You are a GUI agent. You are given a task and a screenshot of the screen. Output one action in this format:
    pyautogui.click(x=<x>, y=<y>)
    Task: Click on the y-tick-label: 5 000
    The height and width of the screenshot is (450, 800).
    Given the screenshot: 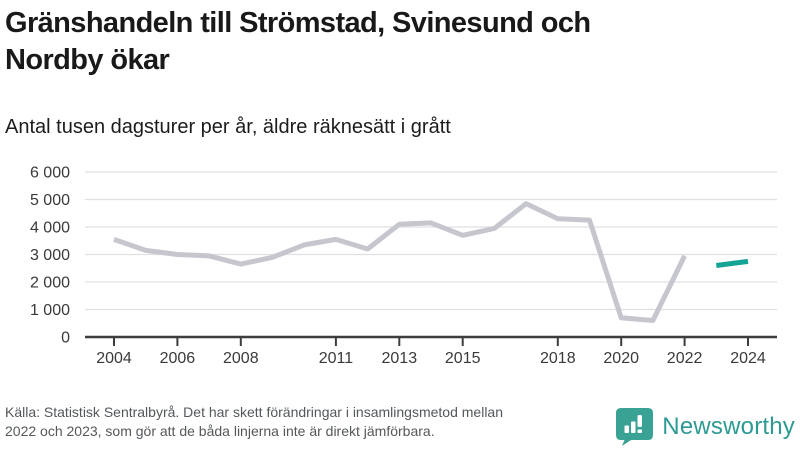 What is the action you would take?
    pyautogui.click(x=50, y=200)
    